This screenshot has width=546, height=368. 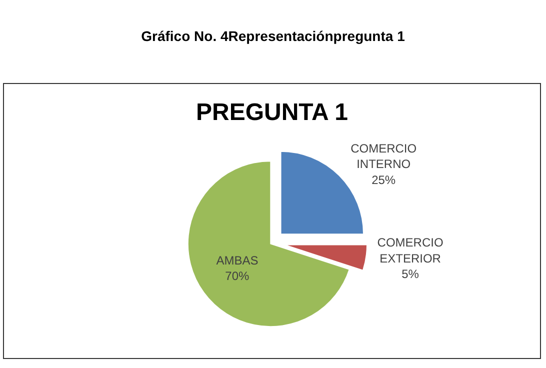 I want to click on data-label: 70%, so click(x=237, y=275).